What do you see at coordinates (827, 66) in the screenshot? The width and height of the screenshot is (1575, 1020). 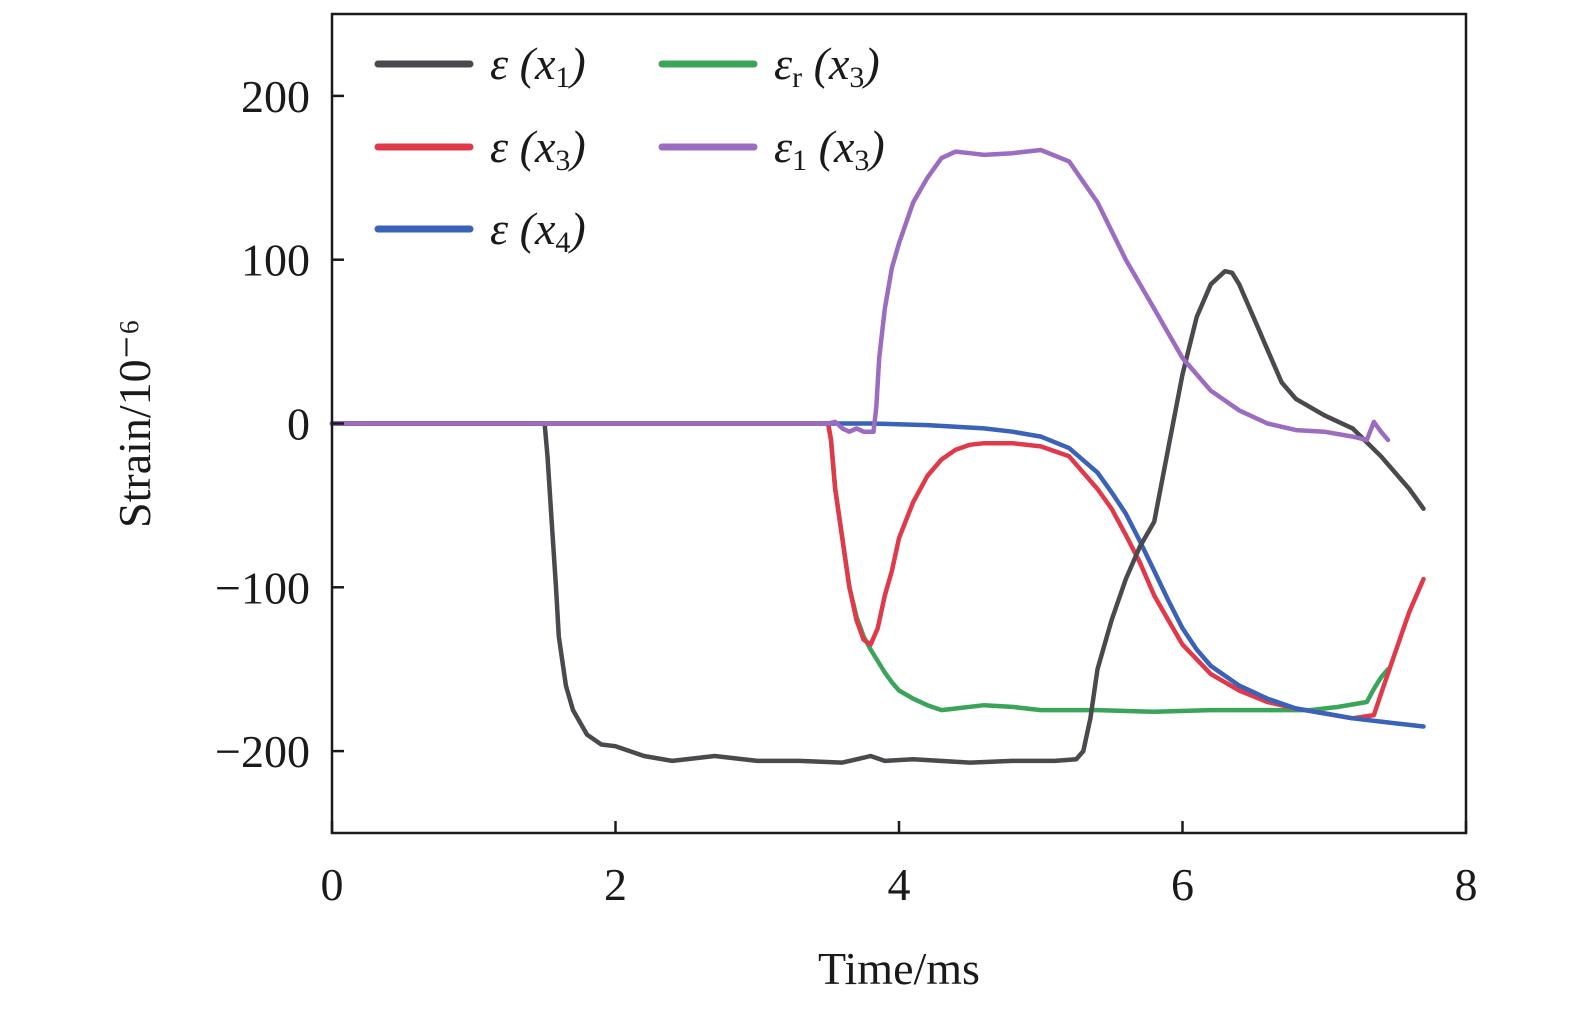 I see `legend-label: εr (x3)` at bounding box center [827, 66].